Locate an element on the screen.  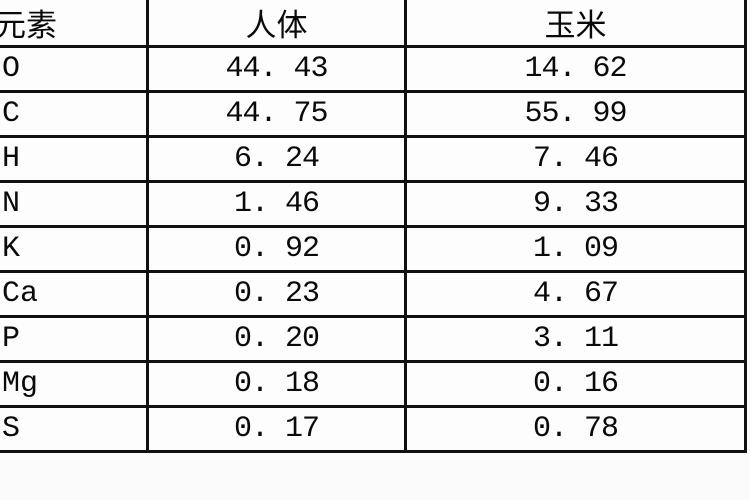
cell-human-value: 44. 75 is located at coordinates (276, 114).